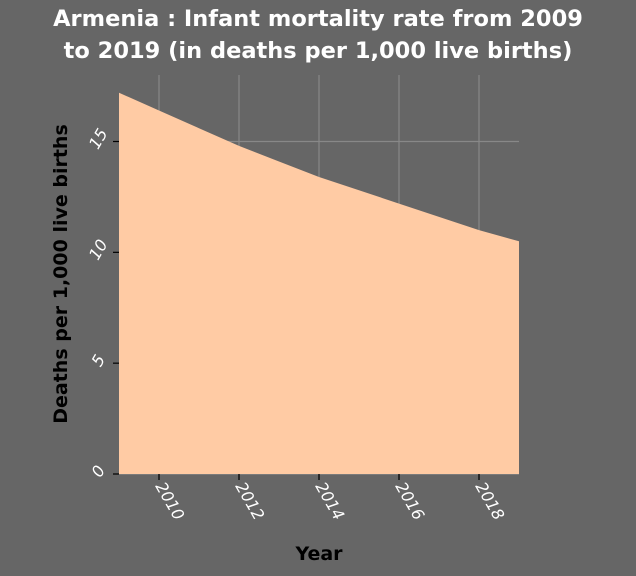 This screenshot has width=636, height=576. I want to click on x-tick-label: 2010, so click(170, 501).